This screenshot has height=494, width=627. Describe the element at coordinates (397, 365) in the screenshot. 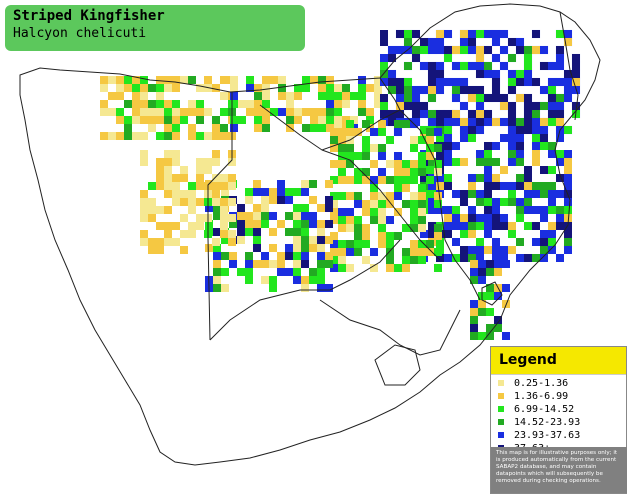

I see `border-lesotho` at that location.